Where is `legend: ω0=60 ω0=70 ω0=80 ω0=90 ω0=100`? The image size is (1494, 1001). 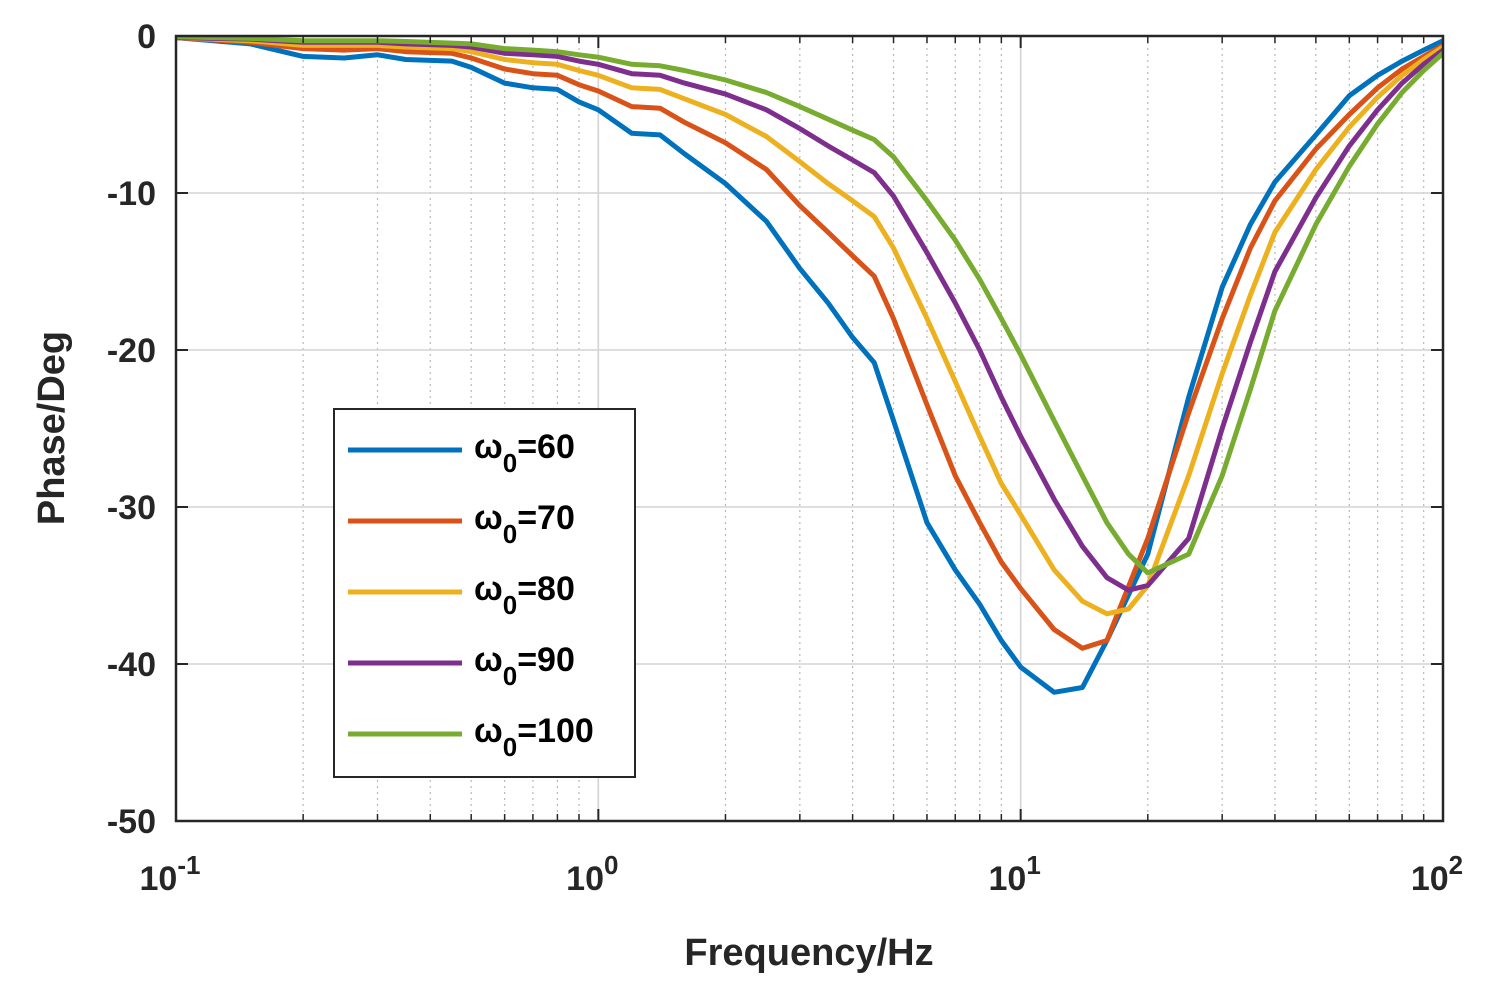 legend: ω0=60 ω0=70 ω0=80 ω0=90 ω0=100 is located at coordinates (484, 593).